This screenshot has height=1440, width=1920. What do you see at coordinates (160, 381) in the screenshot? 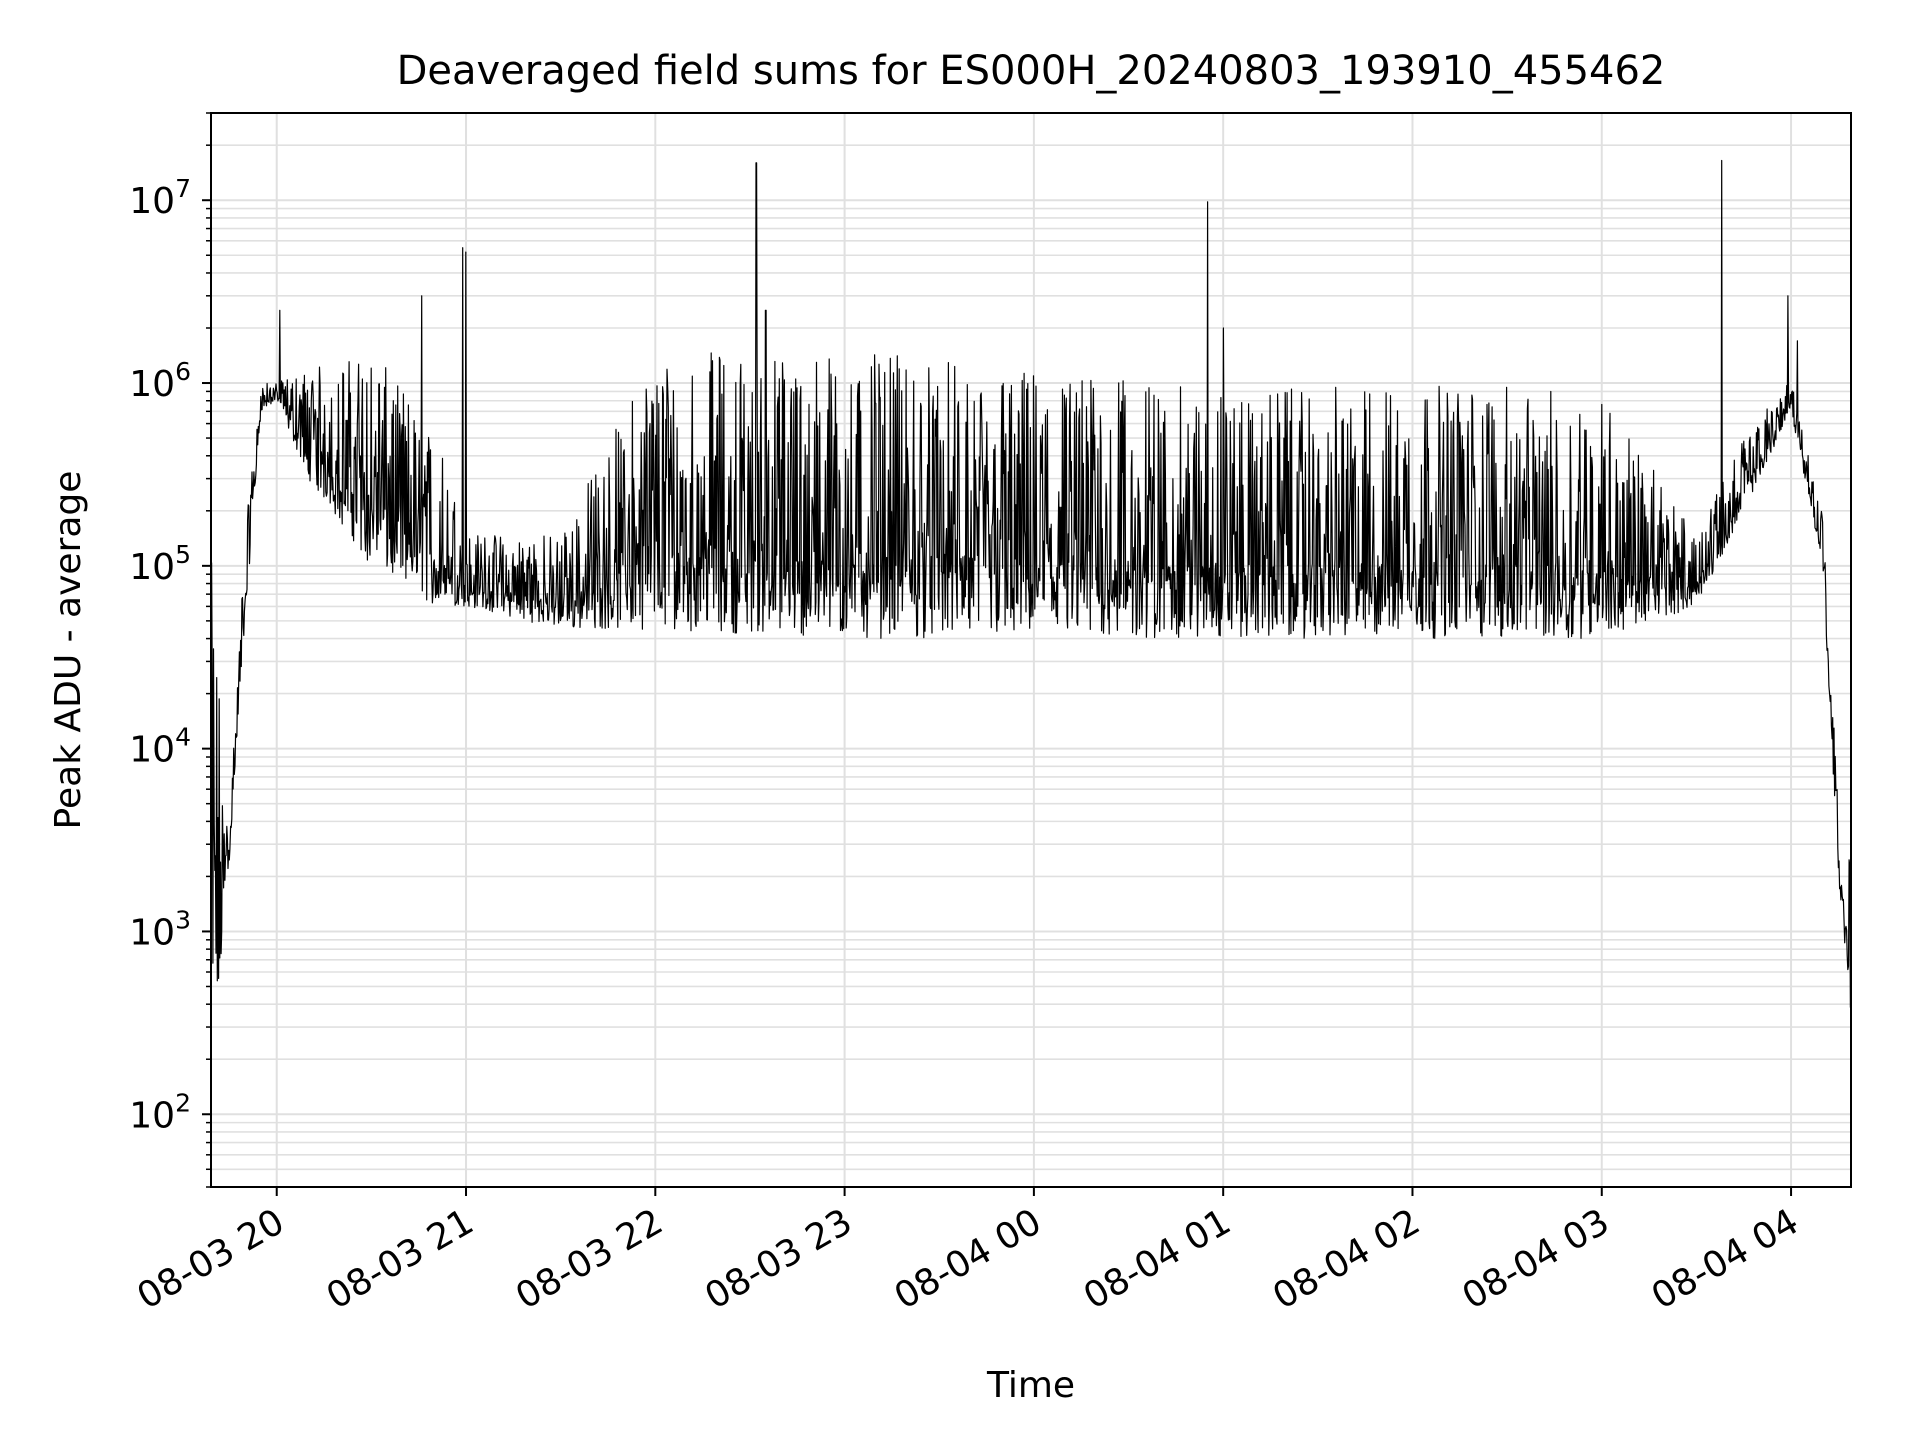
I see `y-tick-label: 10⁶` at bounding box center [160, 381].